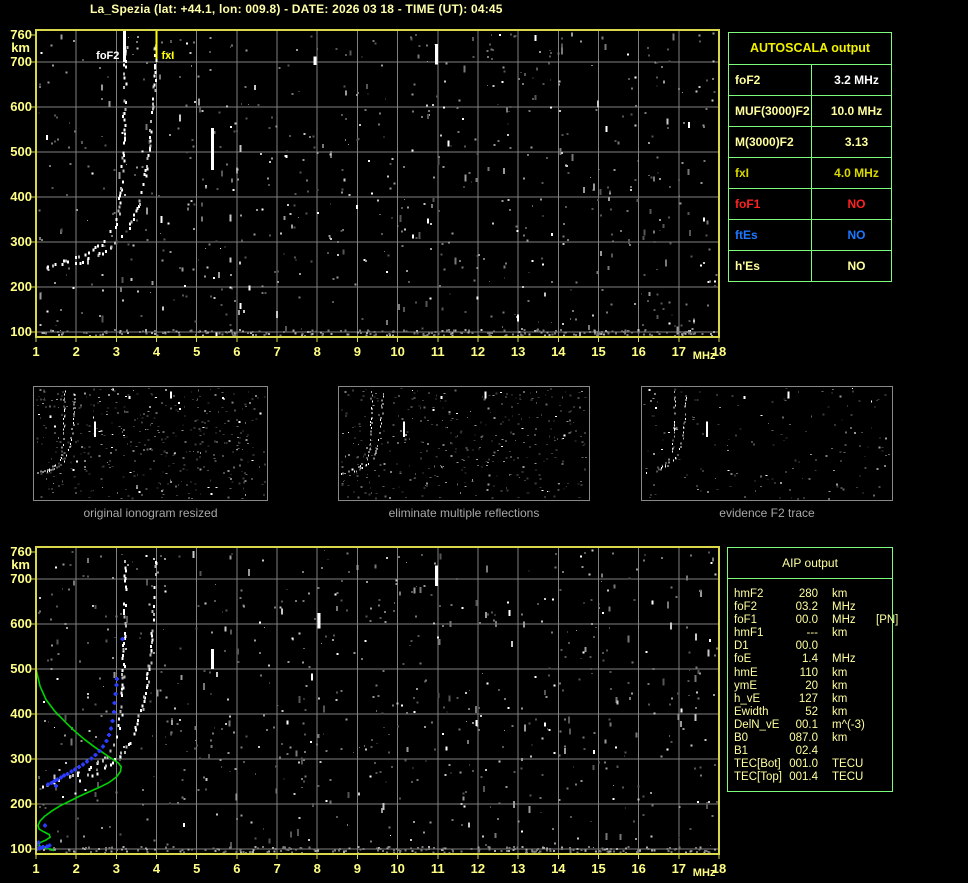  What do you see at coordinates (317, 868) in the screenshot?
I see `svg-text: 8` at bounding box center [317, 868].